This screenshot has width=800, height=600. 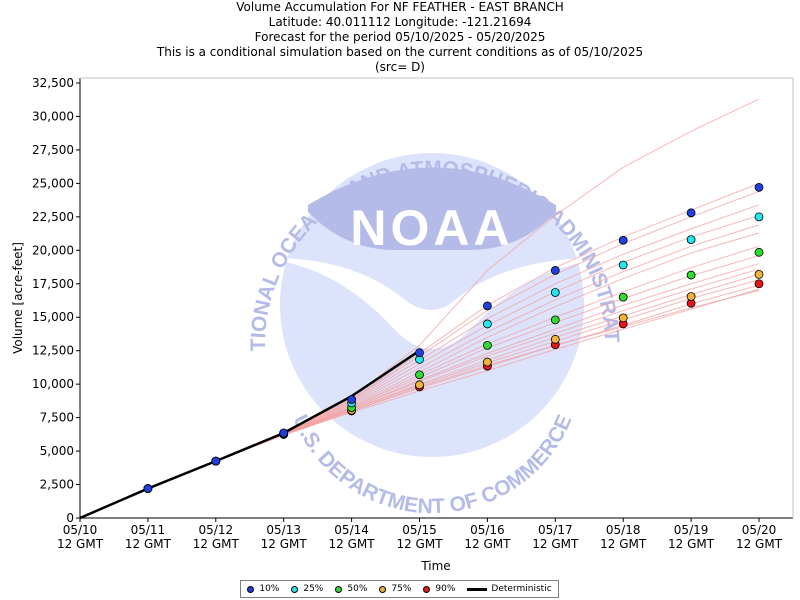 What do you see at coordinates (53, 116) in the screenshot?
I see `y-tick-label: 30,000` at bounding box center [53, 116].